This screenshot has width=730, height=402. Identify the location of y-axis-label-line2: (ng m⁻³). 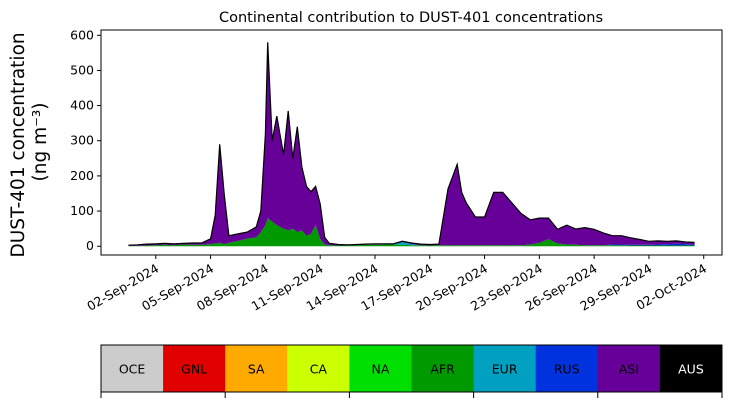
(40, 142).